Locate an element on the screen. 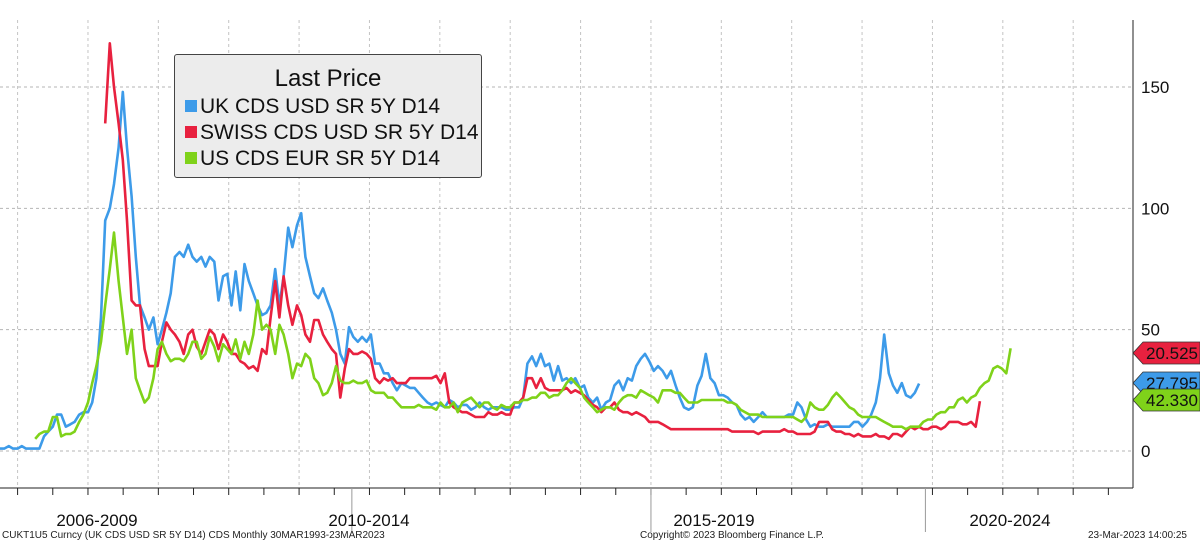 The height and width of the screenshot is (546, 1200). legend-label-us: US CDS EUR SR 5Y D14 is located at coordinates (320, 158).